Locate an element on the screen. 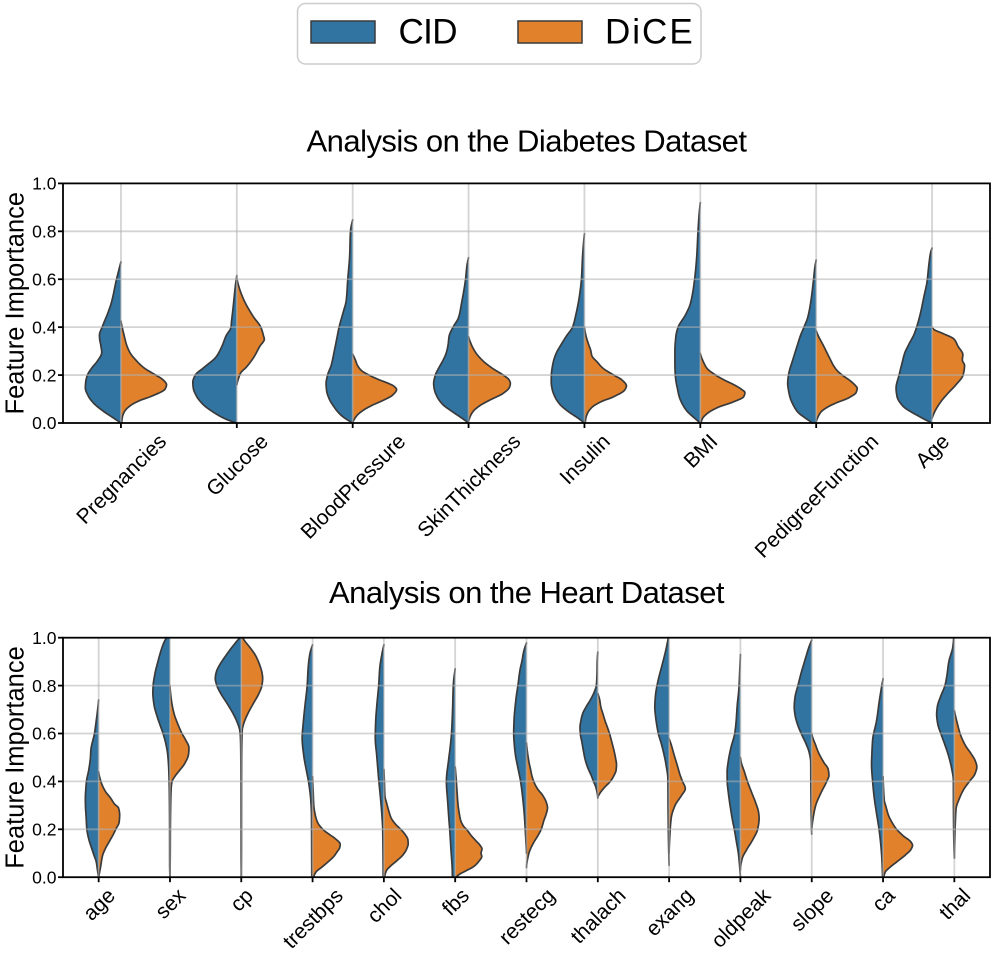  svg-text:Analysis on the Diabetes Datas: Analysis on the Diabetes Dataset is located at coordinates (526, 140).